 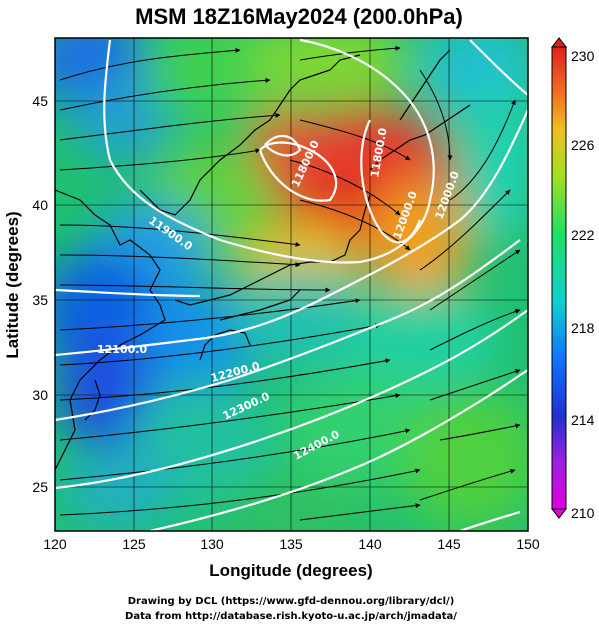 What do you see at coordinates (40, 395) in the screenshot?
I see `y-tick-label: 30` at bounding box center [40, 395].